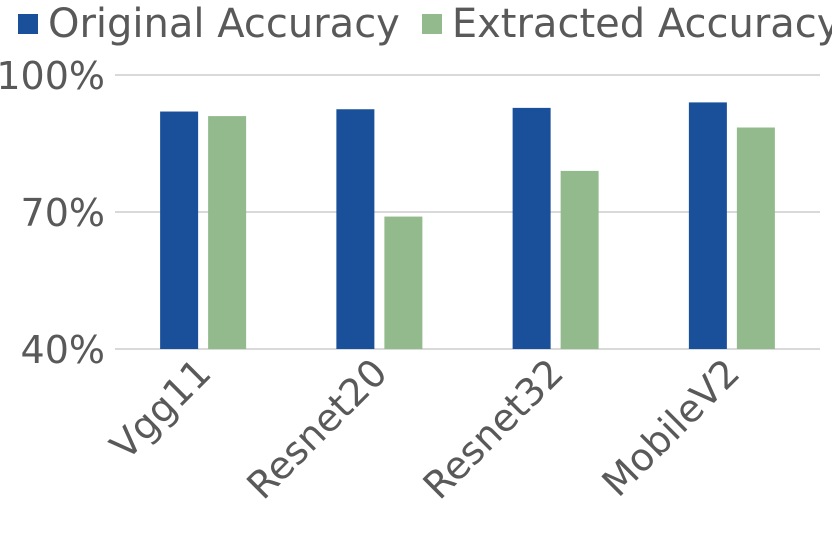 This screenshot has height=536, width=832. What do you see at coordinates (224, 24) in the screenshot?
I see `legend-label-original: Original Accuracy` at bounding box center [224, 24].